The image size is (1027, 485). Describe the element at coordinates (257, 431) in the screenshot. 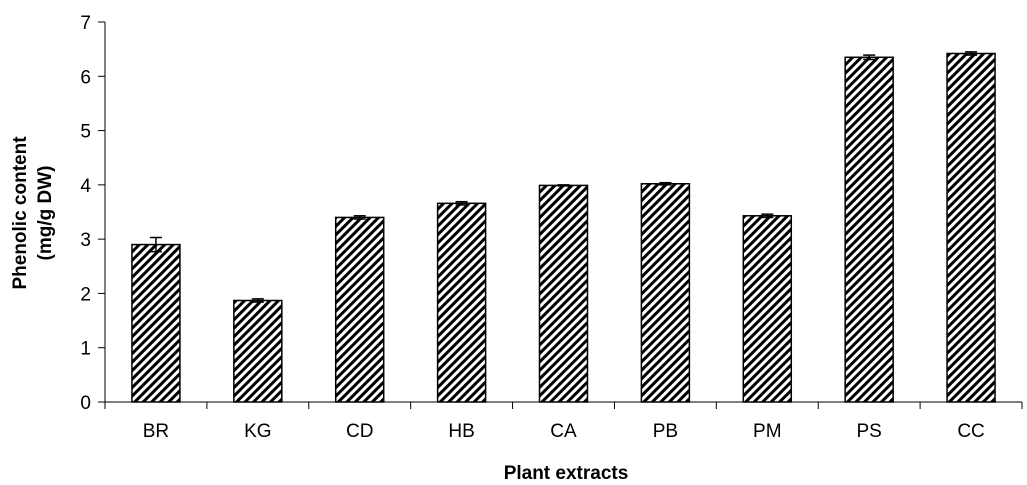

I see `x-tick-label-kg: KG` at that location.